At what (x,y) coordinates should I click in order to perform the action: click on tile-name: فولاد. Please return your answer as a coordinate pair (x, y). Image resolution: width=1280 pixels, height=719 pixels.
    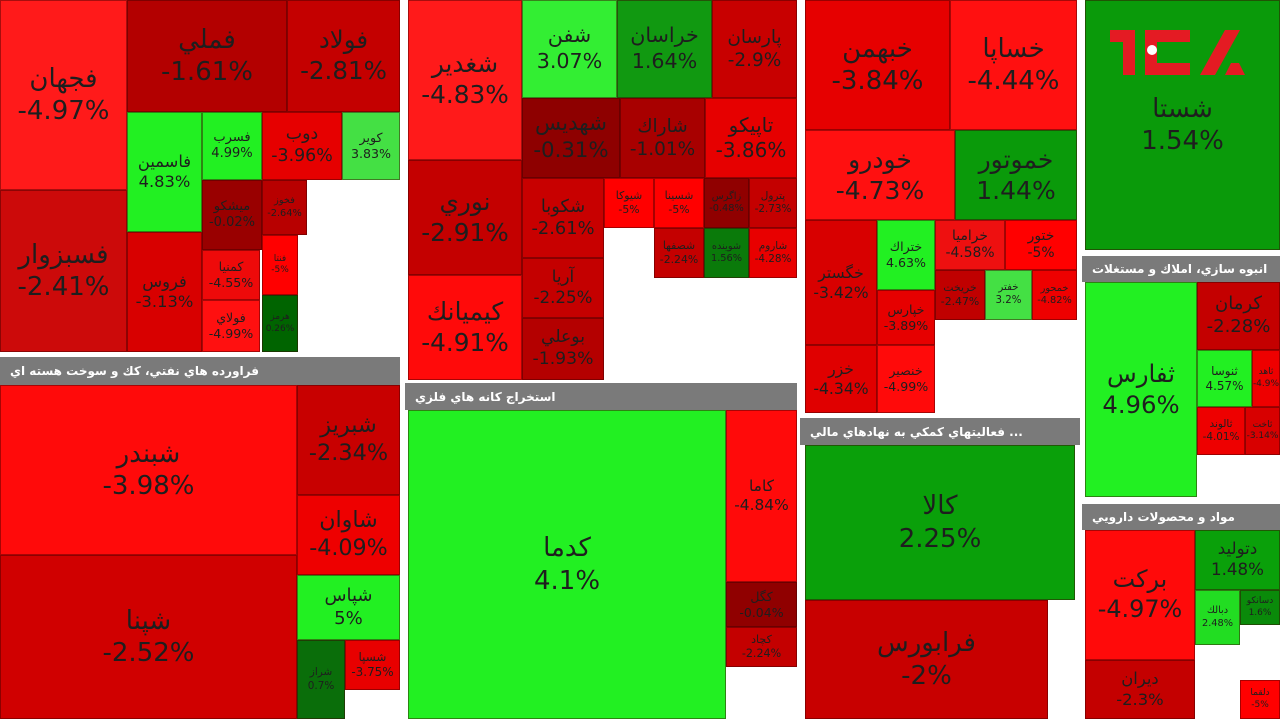
    Looking at the image, I should click on (343, 40).